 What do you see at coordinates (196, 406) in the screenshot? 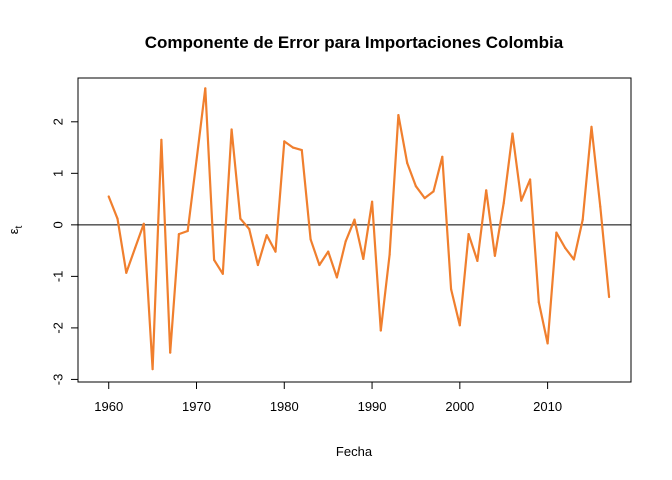
I see `x-tick-label: 1970` at bounding box center [196, 406].